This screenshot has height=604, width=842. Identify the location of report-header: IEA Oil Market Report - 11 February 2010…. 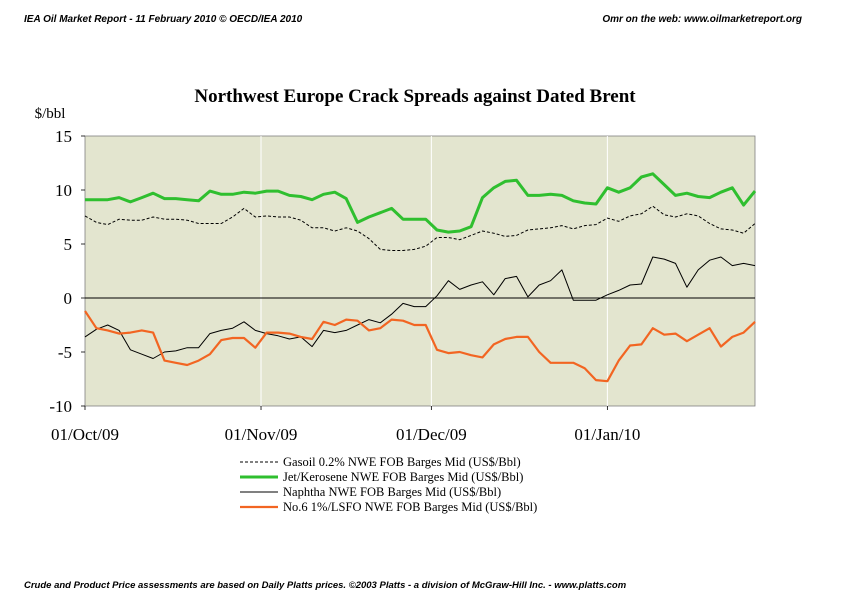
(163, 19).